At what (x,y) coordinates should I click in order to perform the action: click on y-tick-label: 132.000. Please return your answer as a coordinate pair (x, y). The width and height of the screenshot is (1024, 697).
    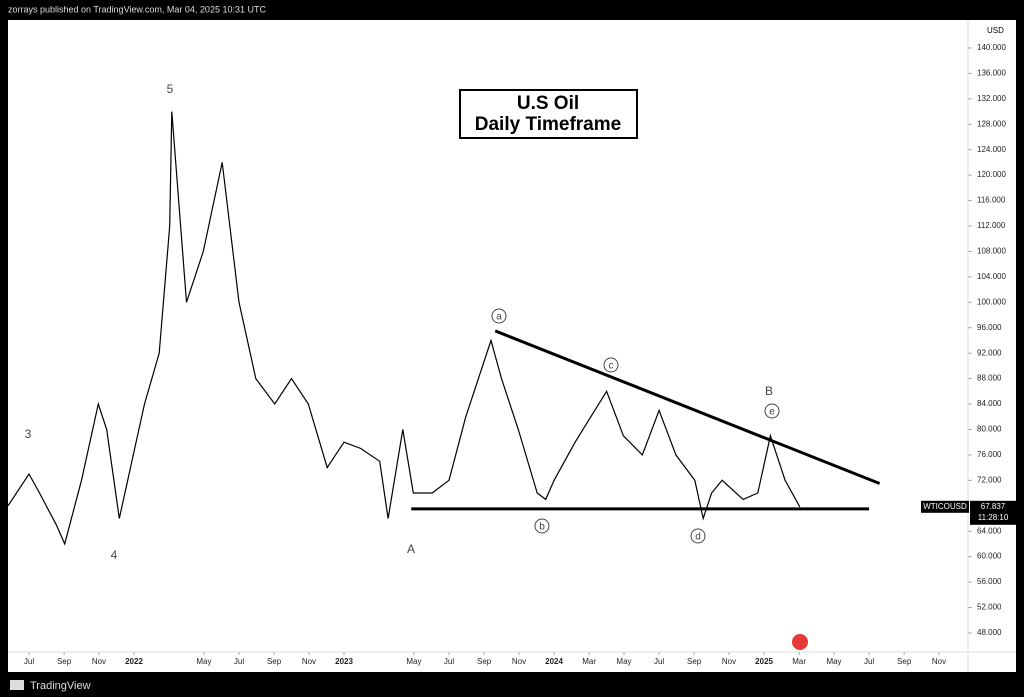
    Looking at the image, I should click on (991, 98).